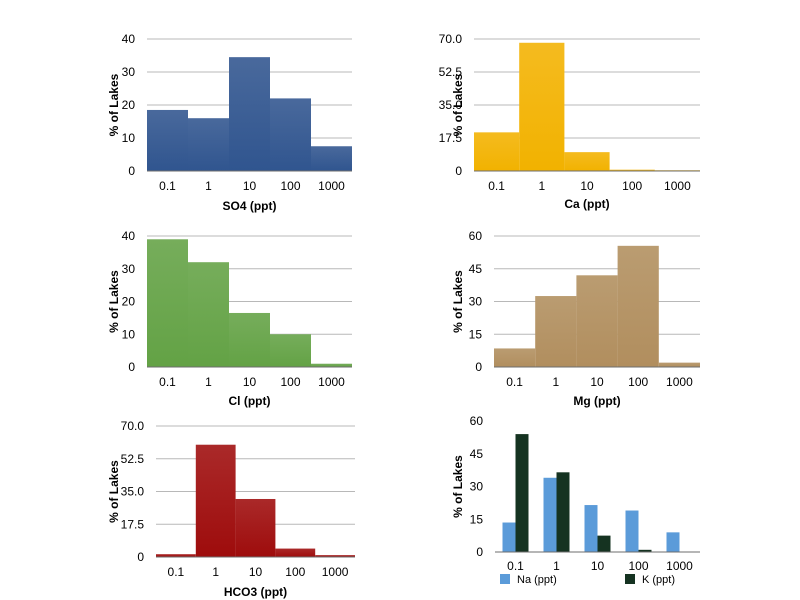 The width and height of the screenshot is (800, 600). Describe the element at coordinates (477, 519) in the screenshot. I see `y-tick-label: 15` at that location.